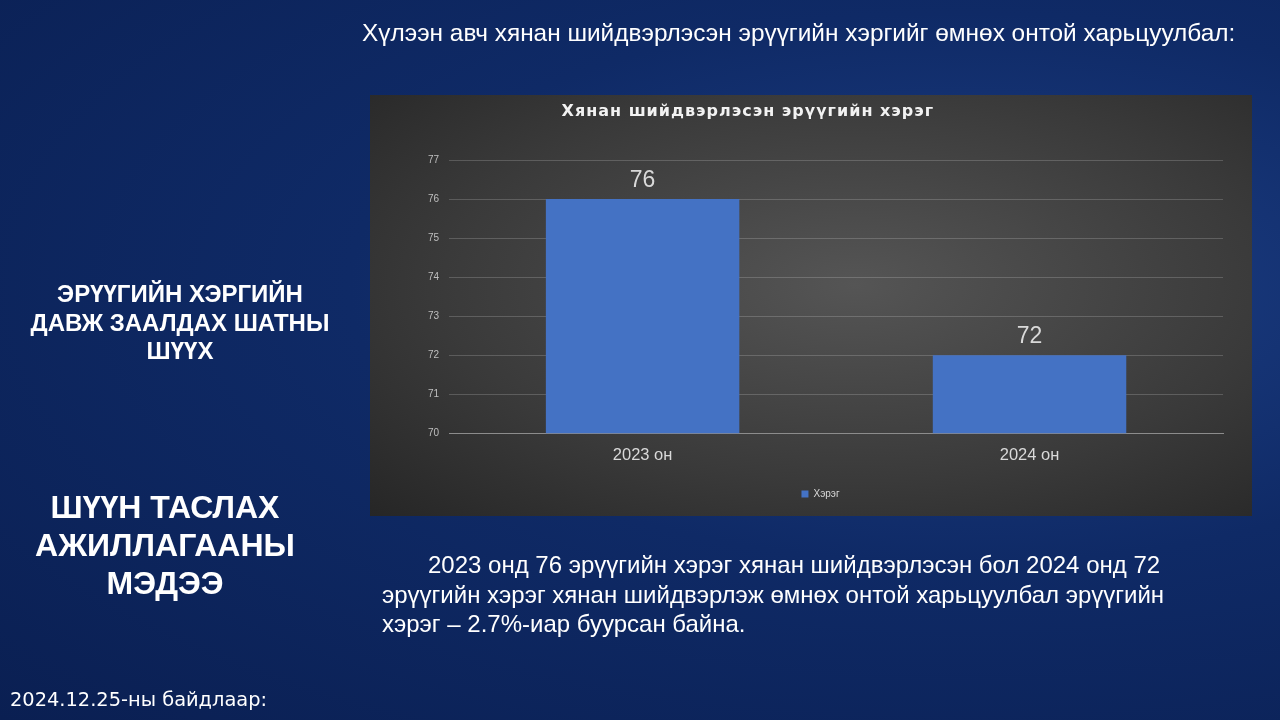 The image size is (1280, 720). Describe the element at coordinates (139, 699) in the screenshot. I see `text: 2024.12.25-ны байдлаар:` at that location.